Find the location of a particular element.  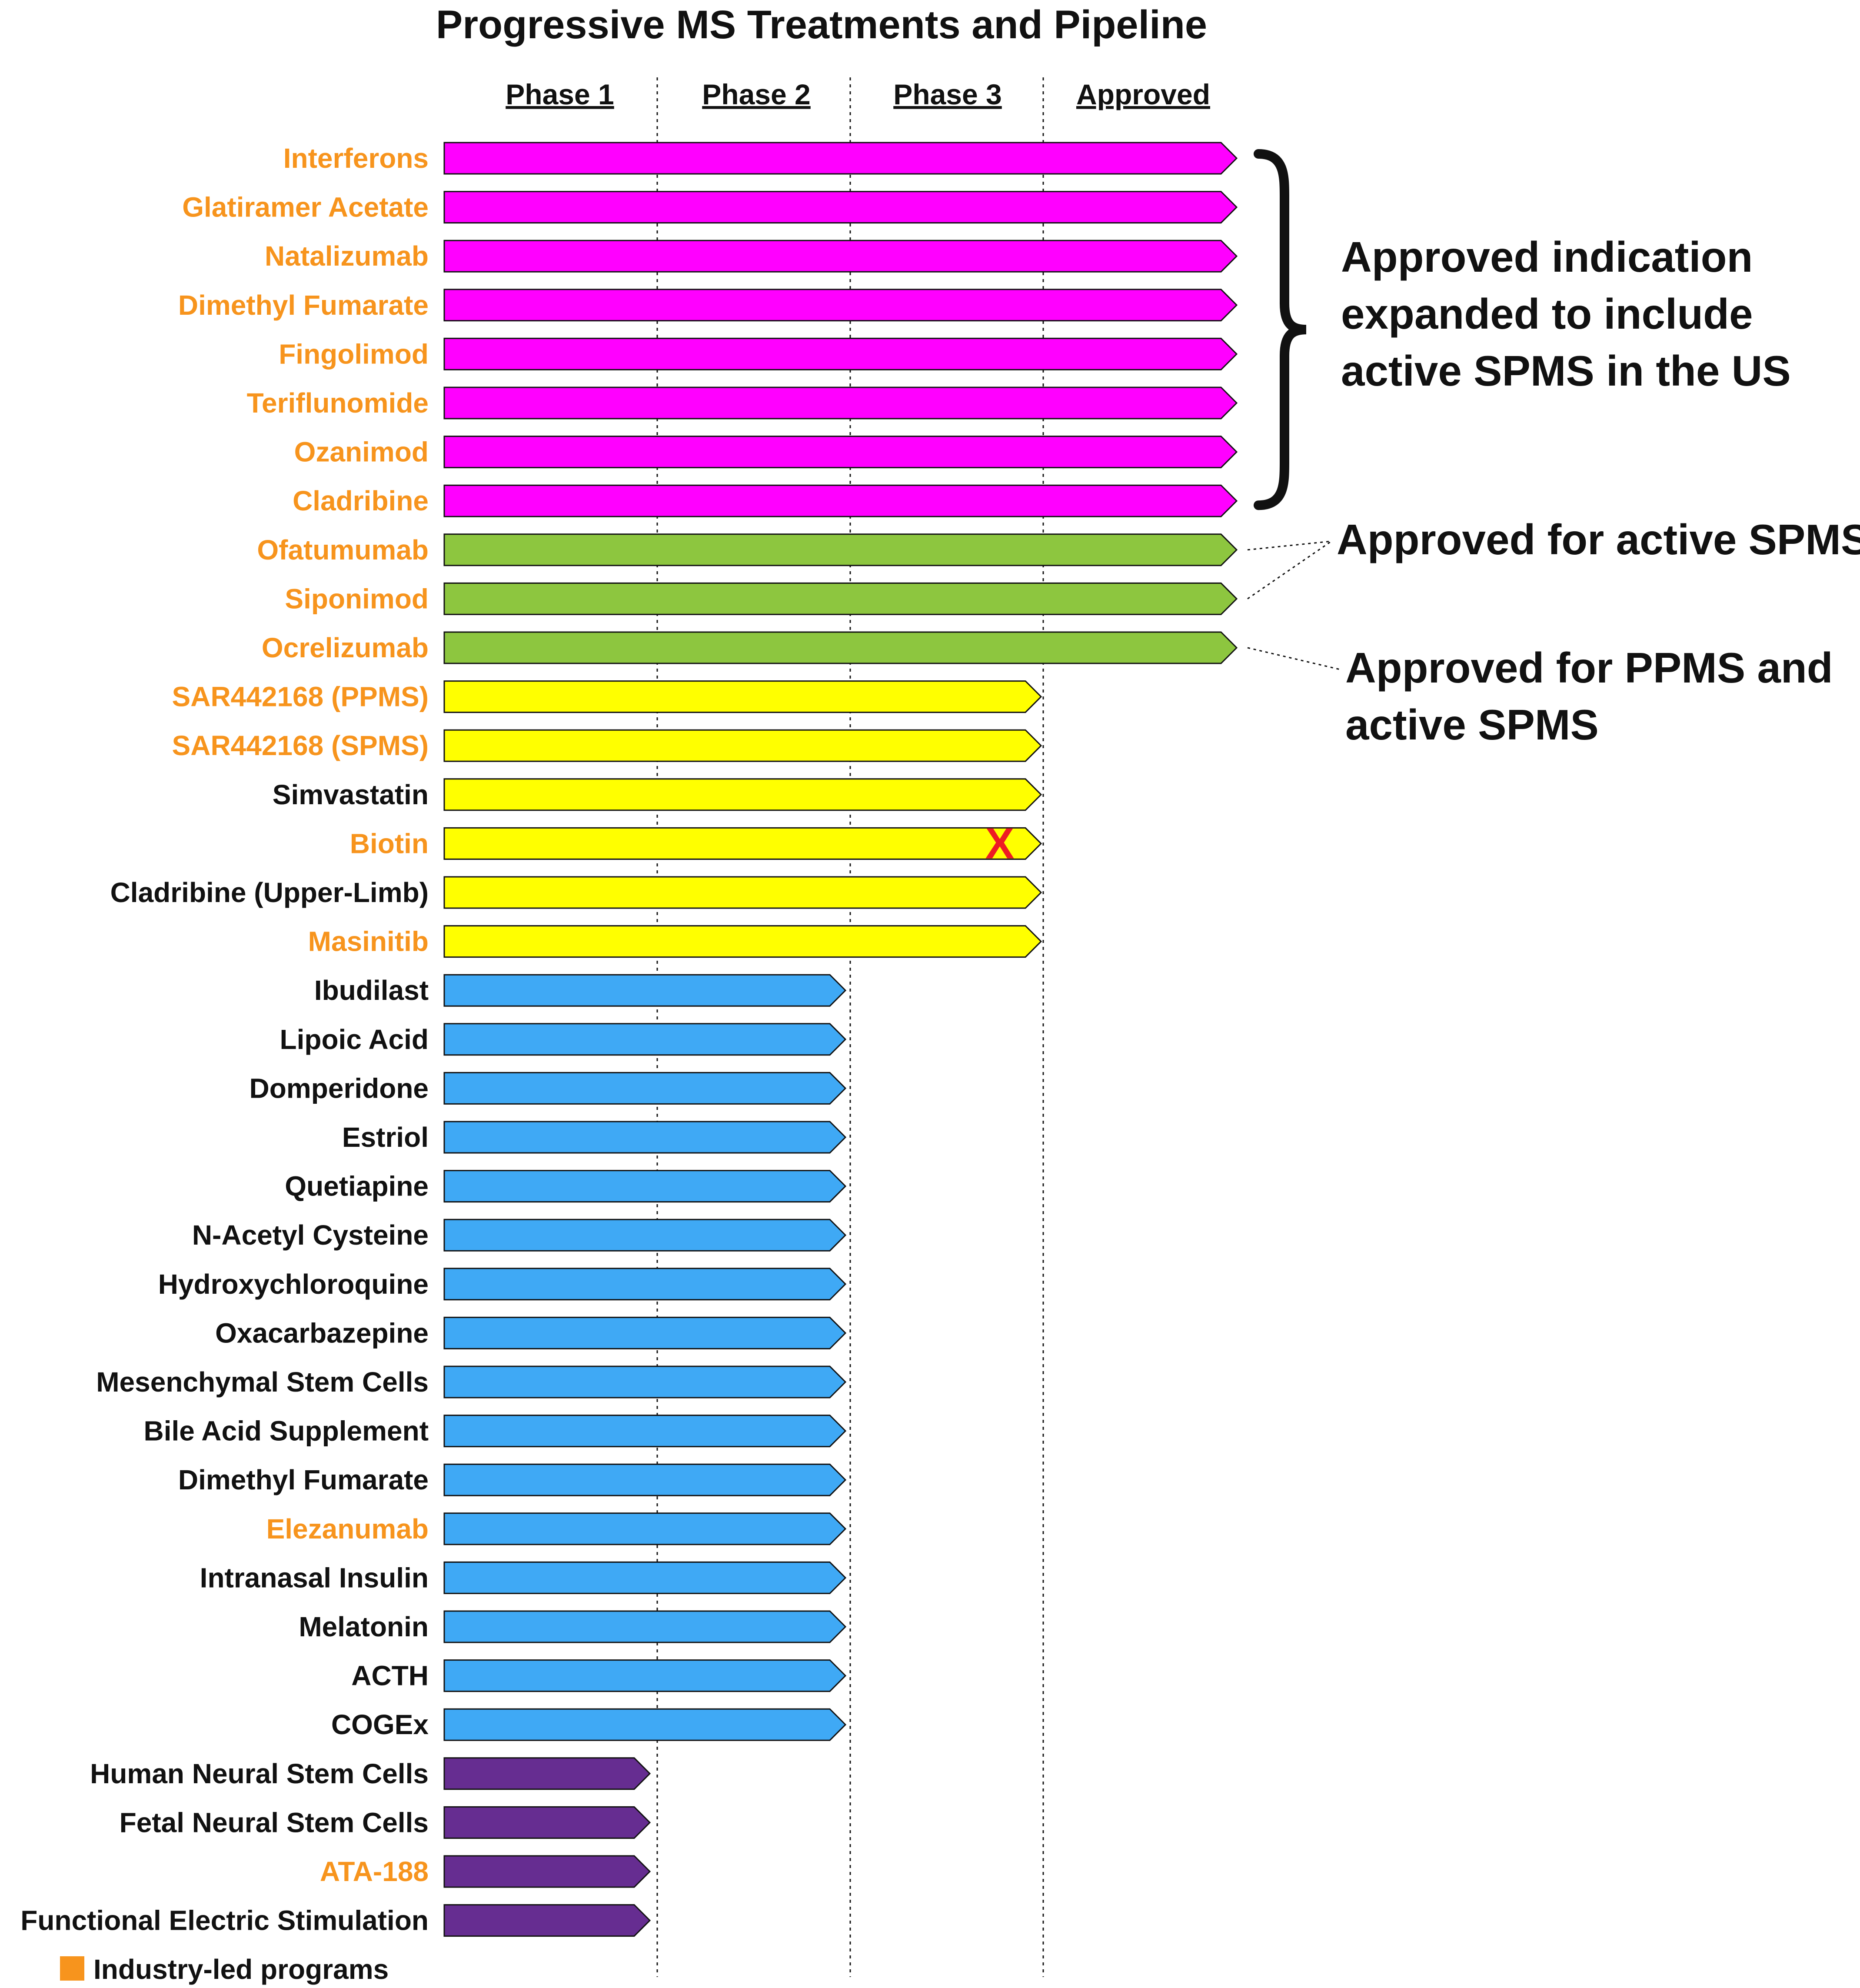

drug-label-natalizumab: Natalizumab is located at coordinates (347, 256).